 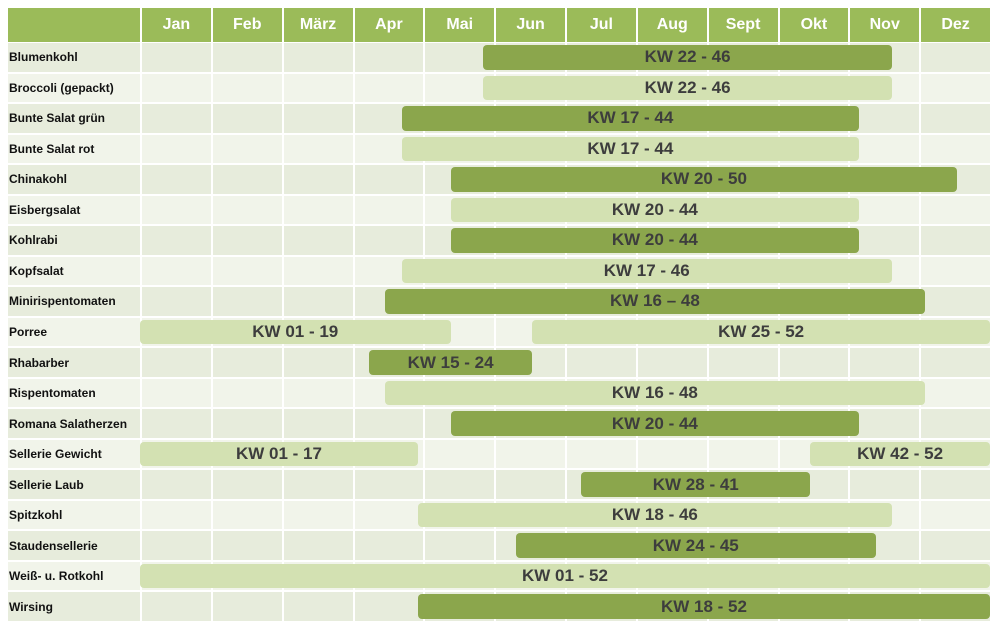 What do you see at coordinates (56, 576) in the screenshot?
I see `row-label: Weiß- u. Rotkohl` at bounding box center [56, 576].